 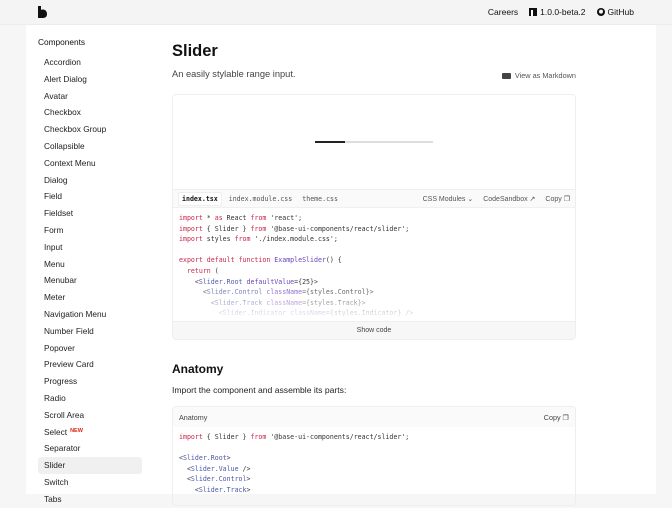 I want to click on code-line: ​<Slider.Root>, so click(x=374, y=458).